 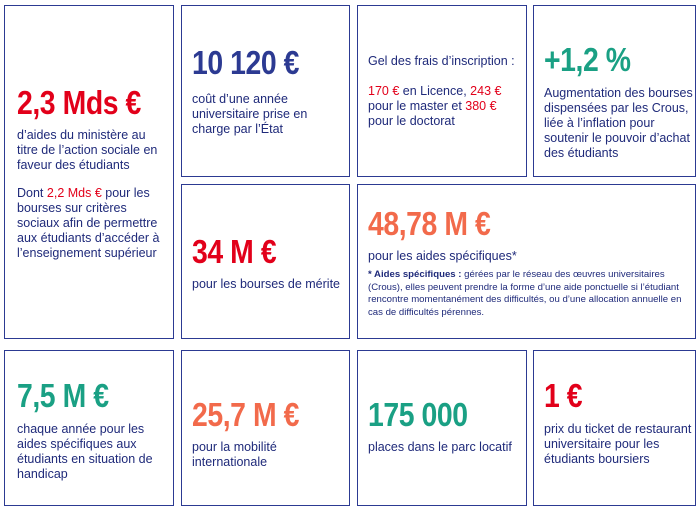 I want to click on card-augmentation-bourses-value: +1,2 %, so click(x=587, y=59).